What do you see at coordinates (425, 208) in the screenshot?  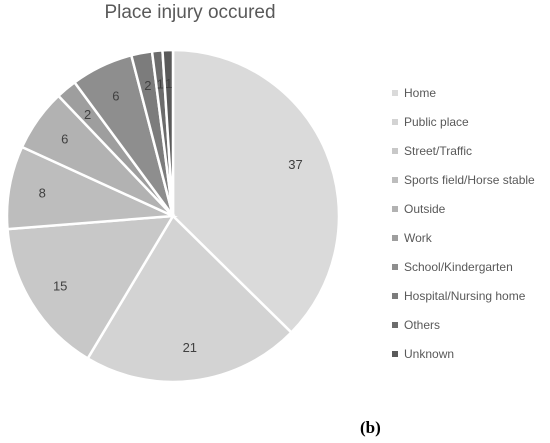 I see `legend-label: Outside` at bounding box center [425, 208].